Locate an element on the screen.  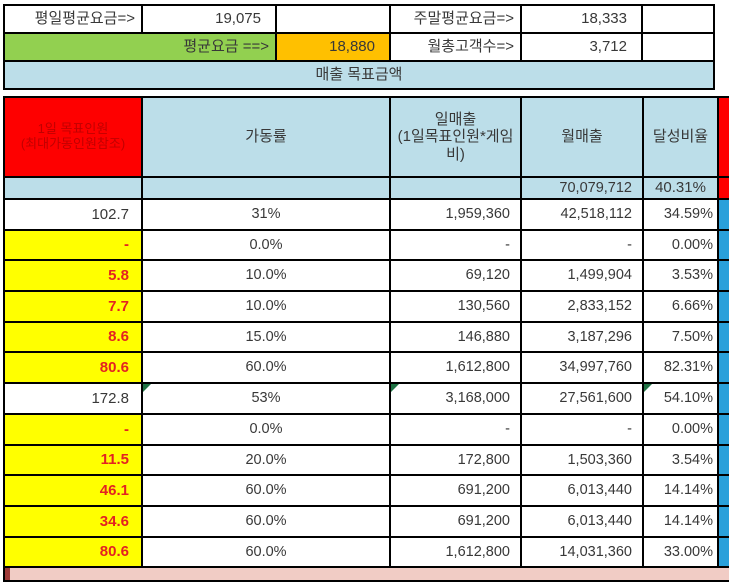
cell-utilization: 53% is located at coordinates (266, 398).